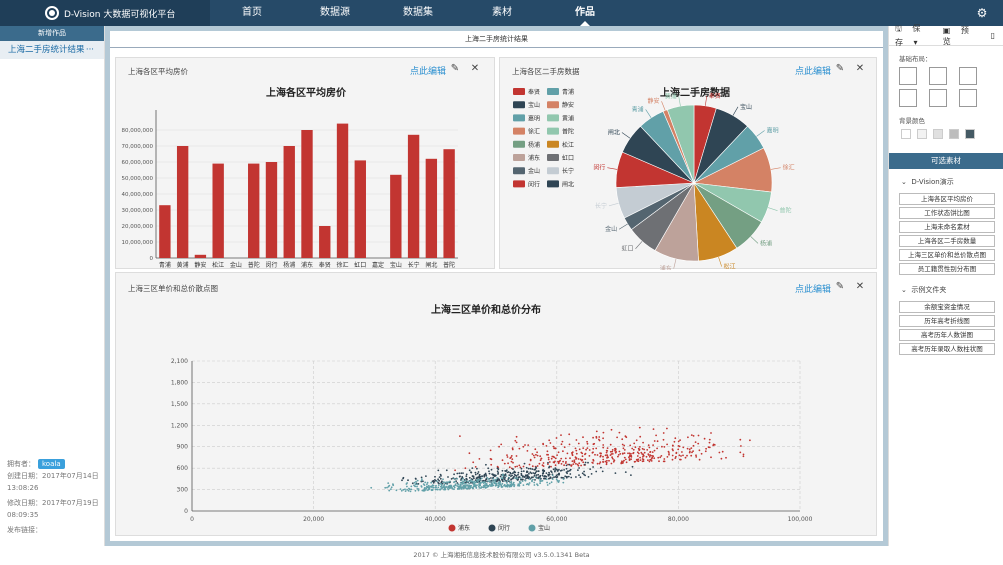  Describe the element at coordinates (502, 12) in the screenshot. I see `tab-material: 素材` at that location.